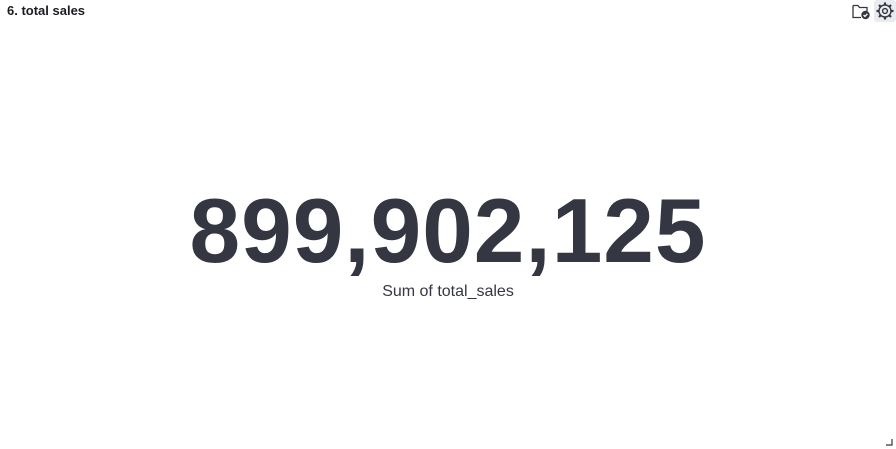  I want to click on folder-check-button, so click(861, 11).